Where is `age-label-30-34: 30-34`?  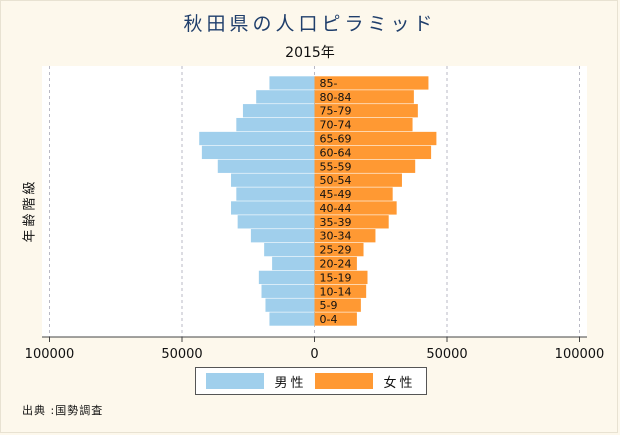
age-label-30-34: 30-34 is located at coordinates (336, 236).